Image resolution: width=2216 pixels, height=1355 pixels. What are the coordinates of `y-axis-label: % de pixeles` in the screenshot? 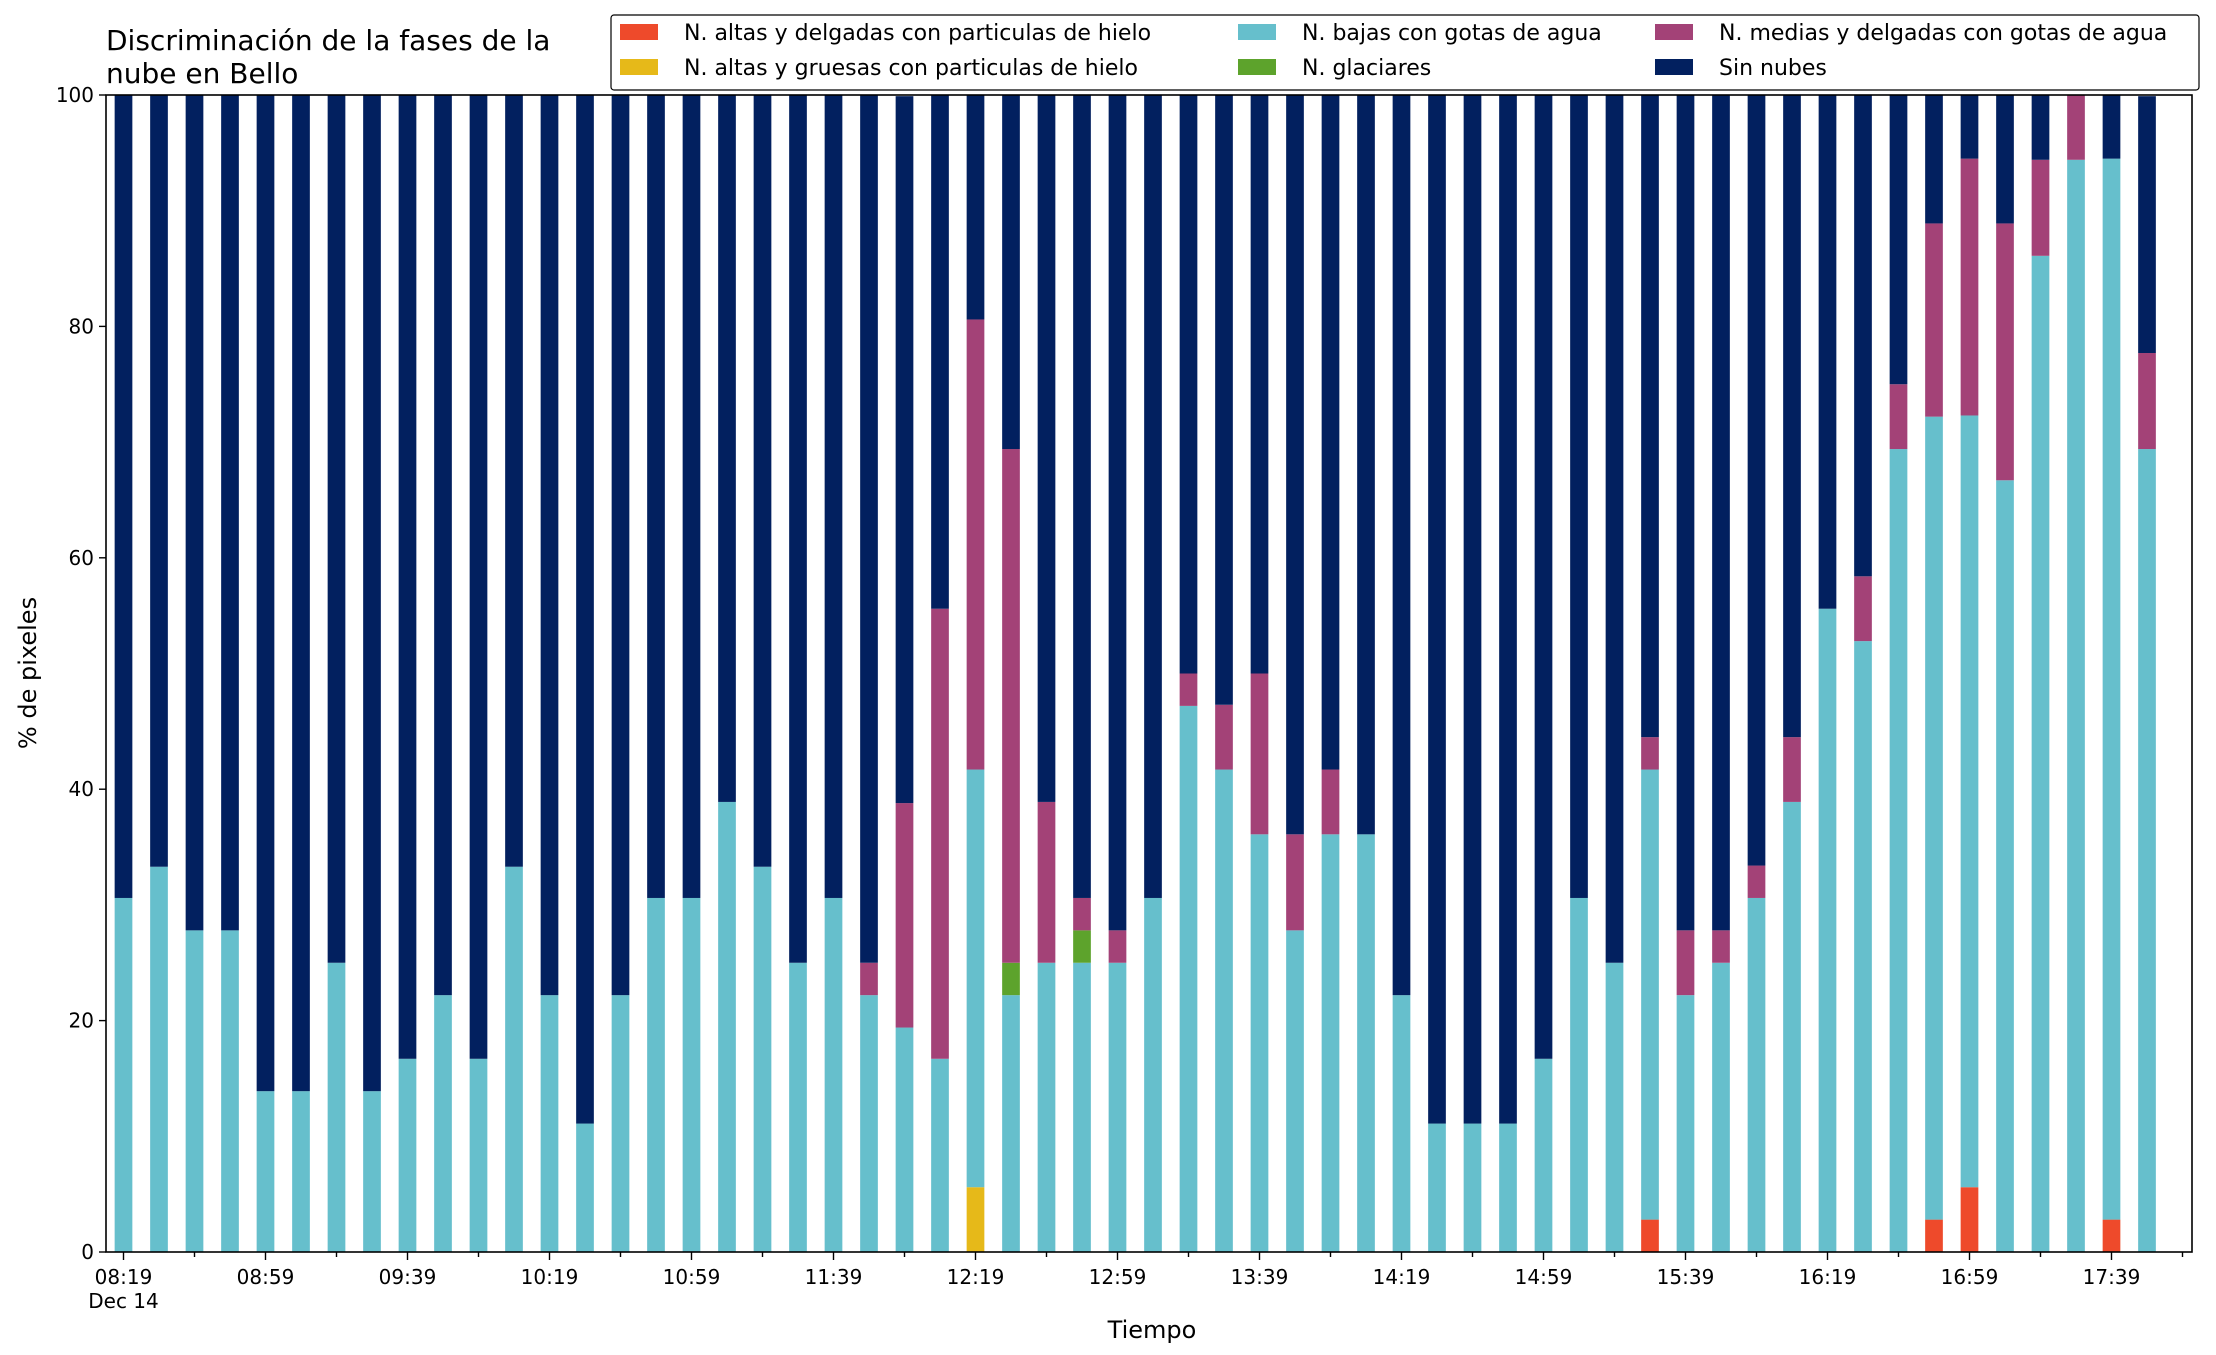 It's located at (28, 673).